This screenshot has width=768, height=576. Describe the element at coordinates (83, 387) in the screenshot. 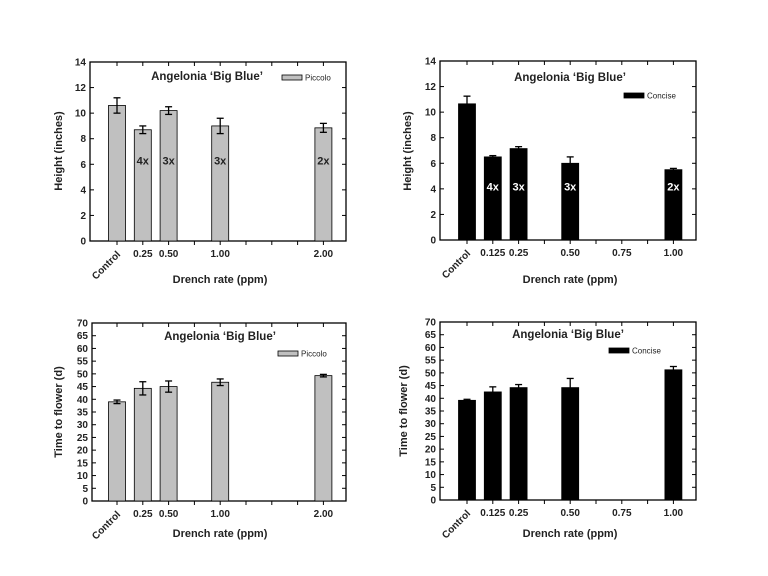

I see `y-tick-label: 45` at that location.